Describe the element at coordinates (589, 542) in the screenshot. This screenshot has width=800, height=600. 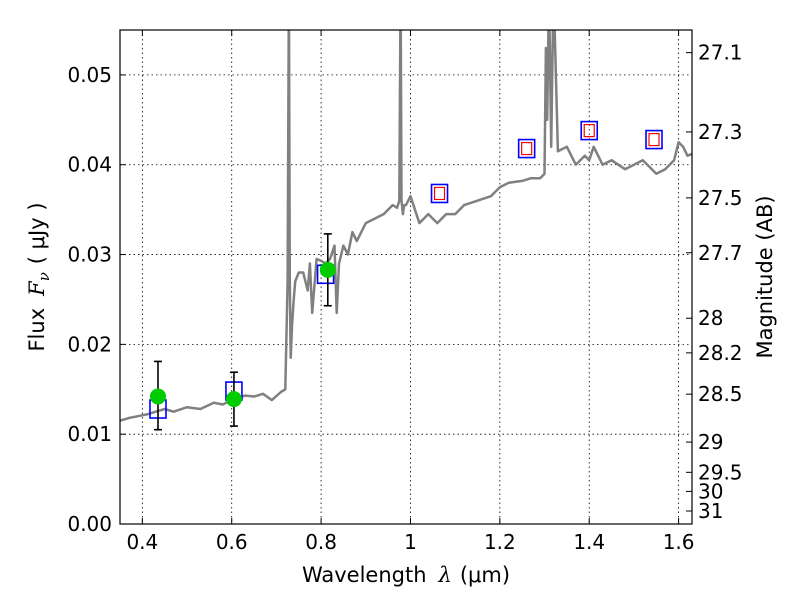
I see `x-tick-label: 1.4` at that location.